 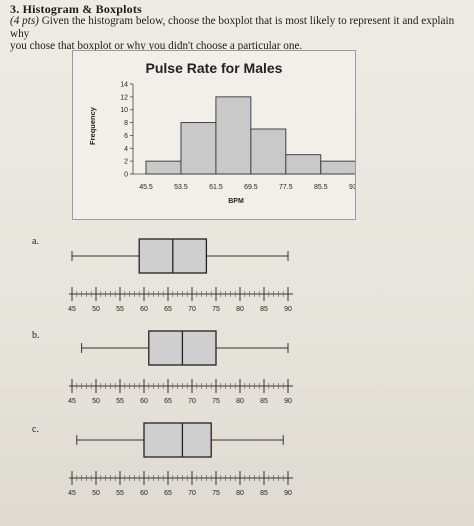 I want to click on y-tick-label: 8, so click(x=126, y=123).